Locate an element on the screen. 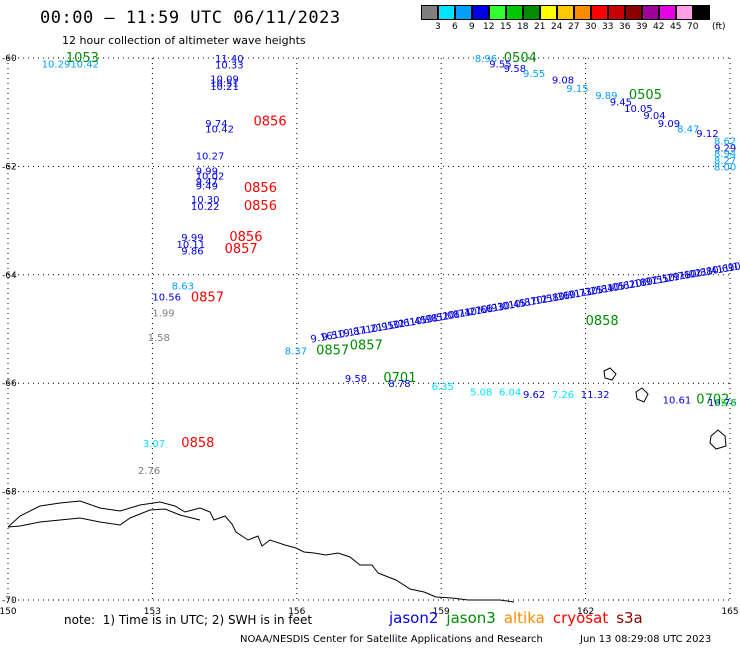  track-wave-height: 11.08 is located at coordinates (446, 317).